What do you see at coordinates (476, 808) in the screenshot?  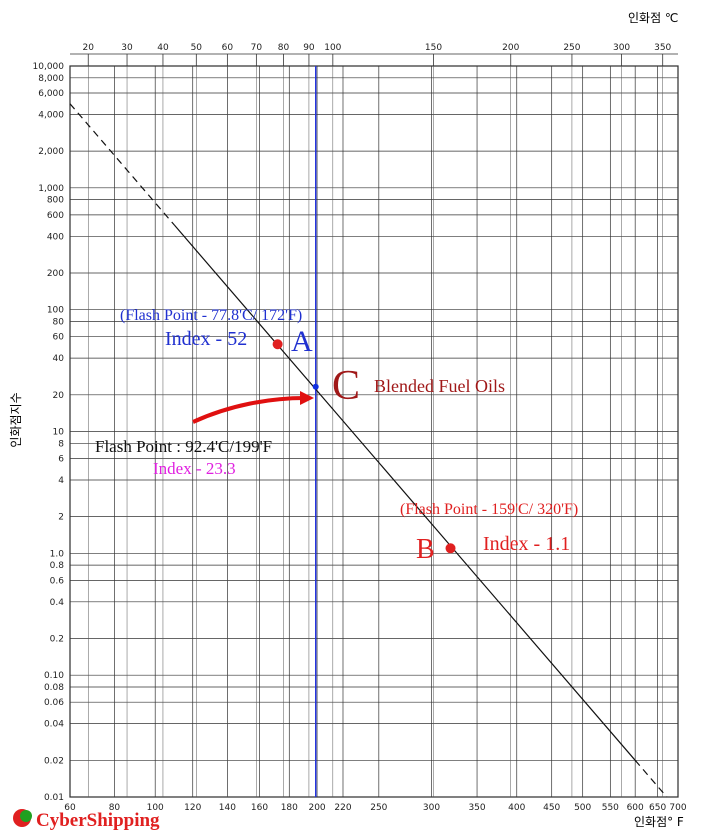 I see `x-tick-label: 350` at bounding box center [476, 808].